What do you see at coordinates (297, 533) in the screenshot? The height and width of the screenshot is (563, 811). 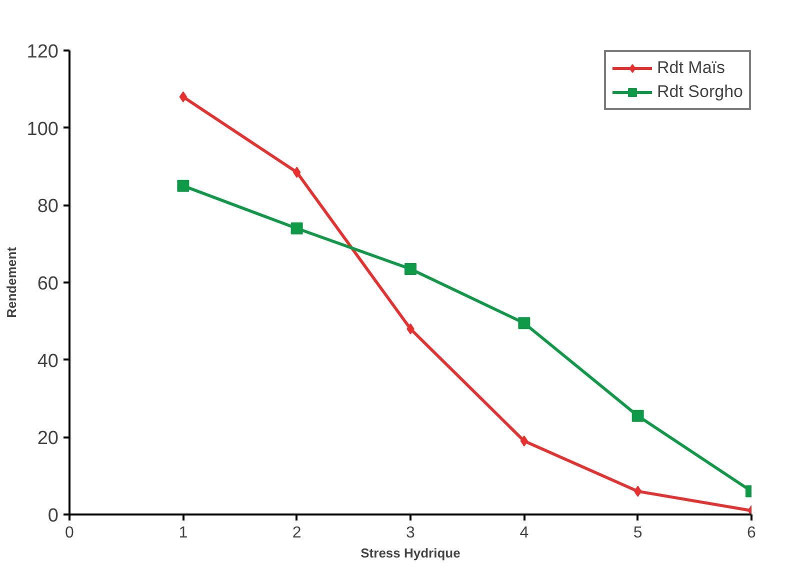 I see `x-tick-label: 2` at bounding box center [297, 533].